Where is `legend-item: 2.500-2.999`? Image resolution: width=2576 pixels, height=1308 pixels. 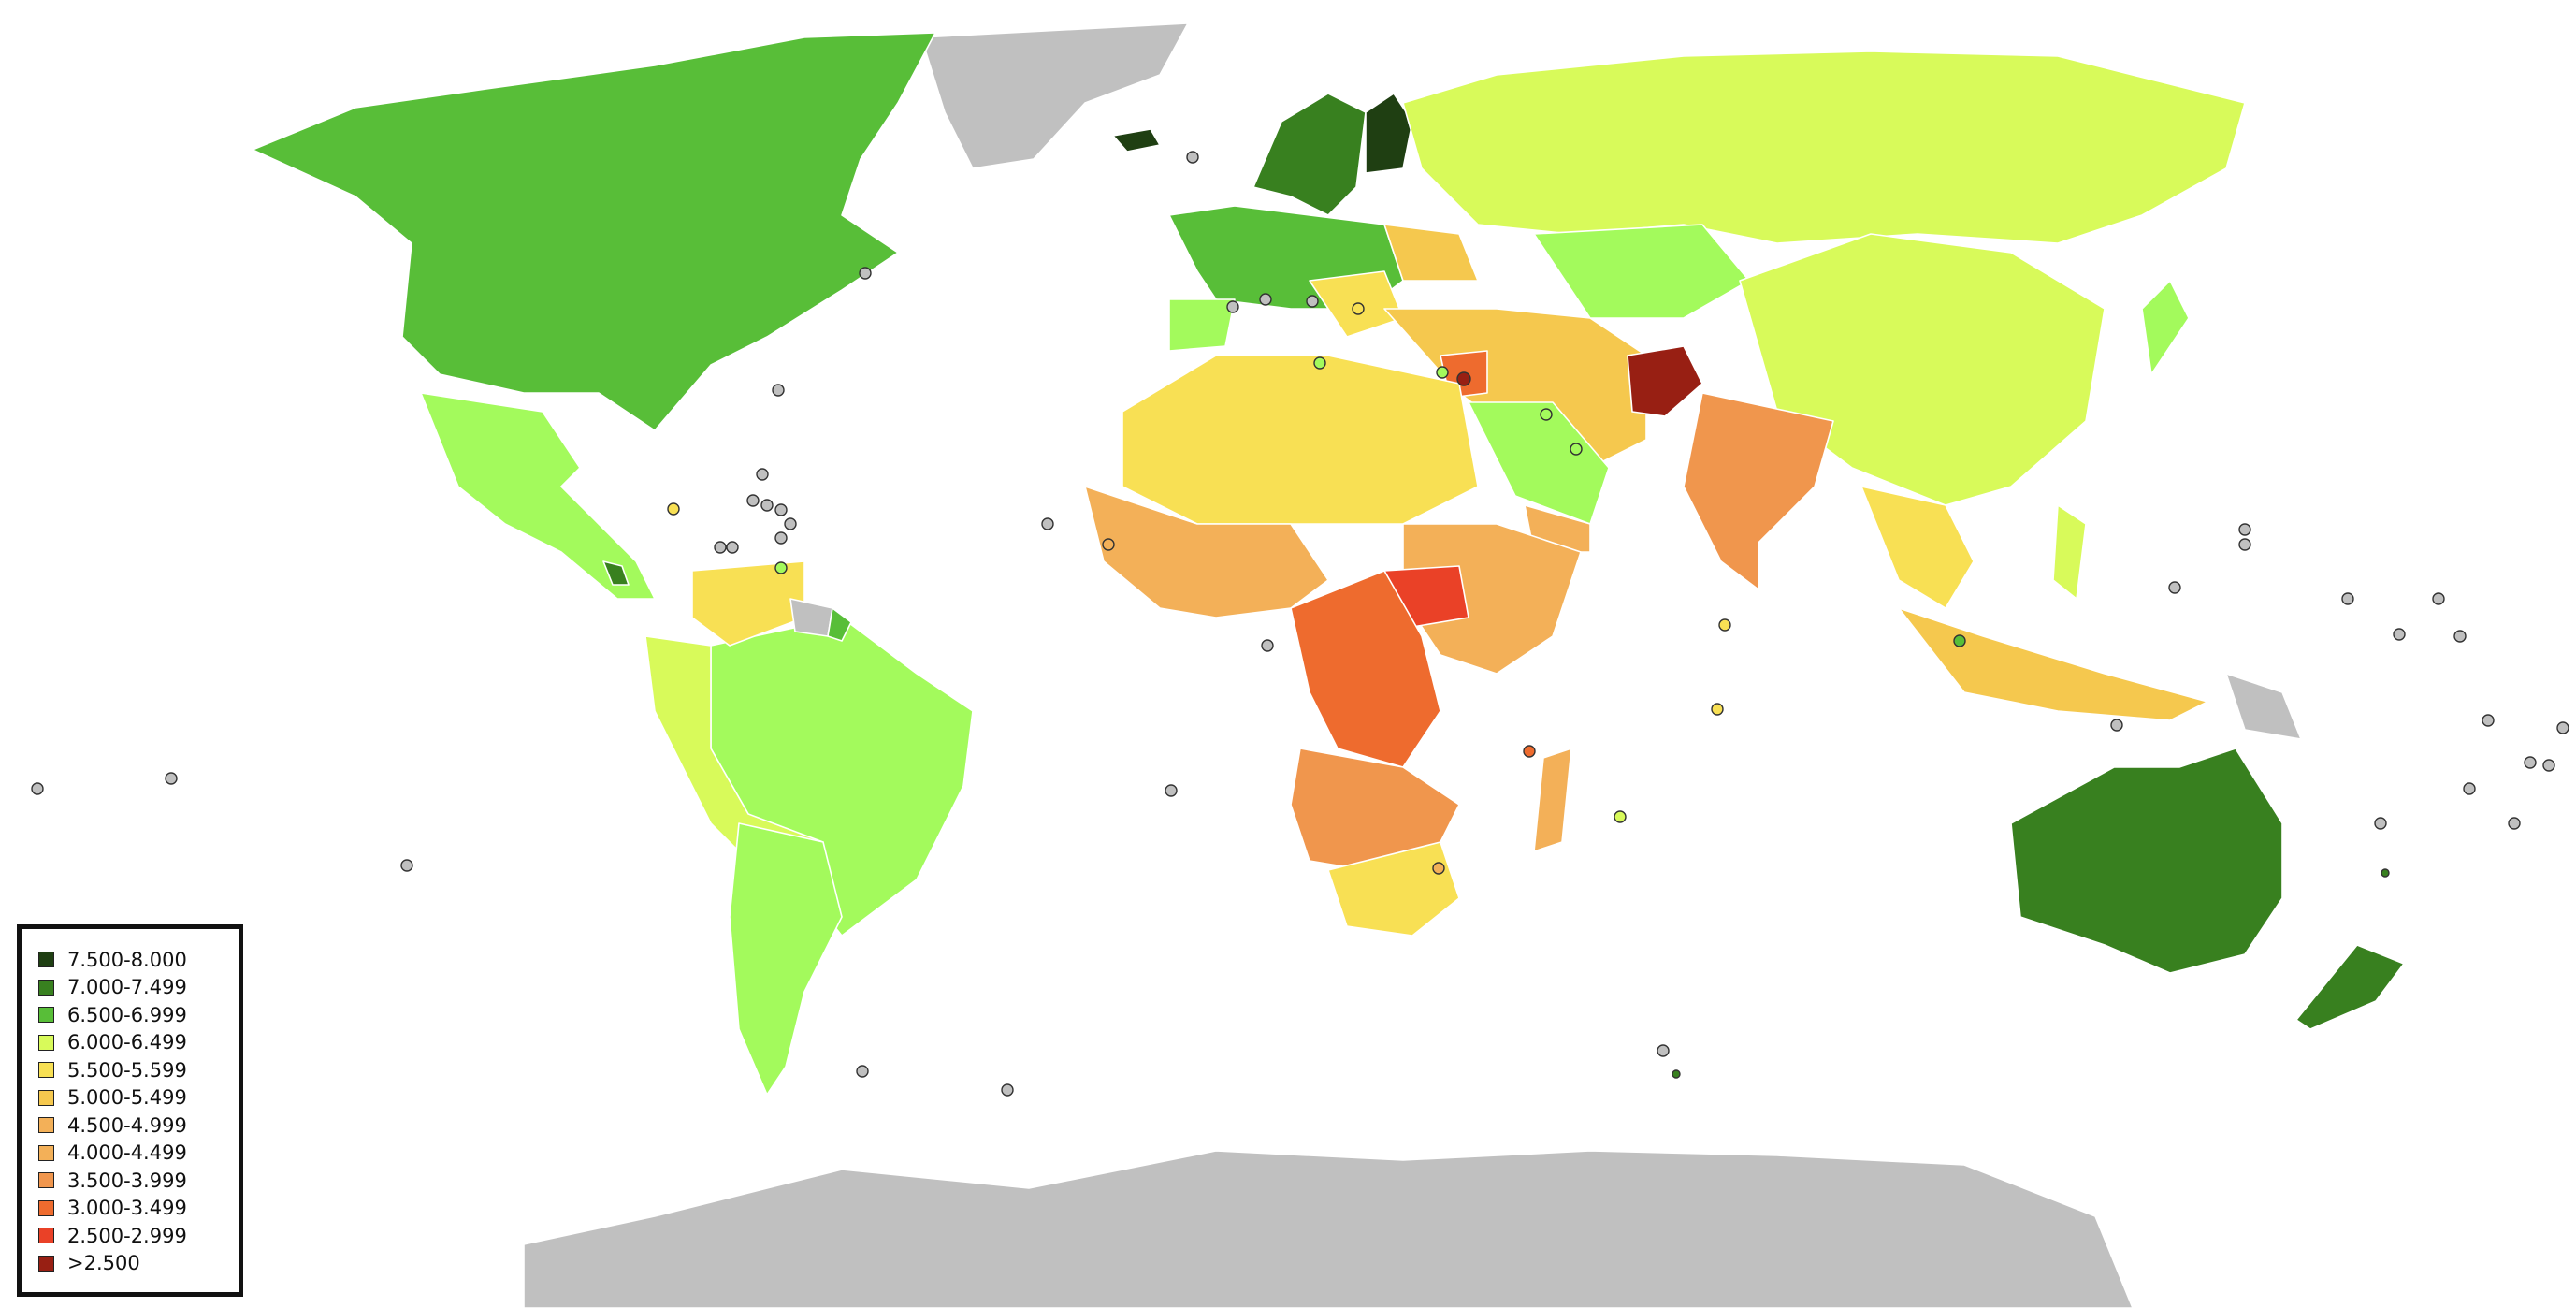
legend-item: 2.500-2.999 is located at coordinates (138, 1236).